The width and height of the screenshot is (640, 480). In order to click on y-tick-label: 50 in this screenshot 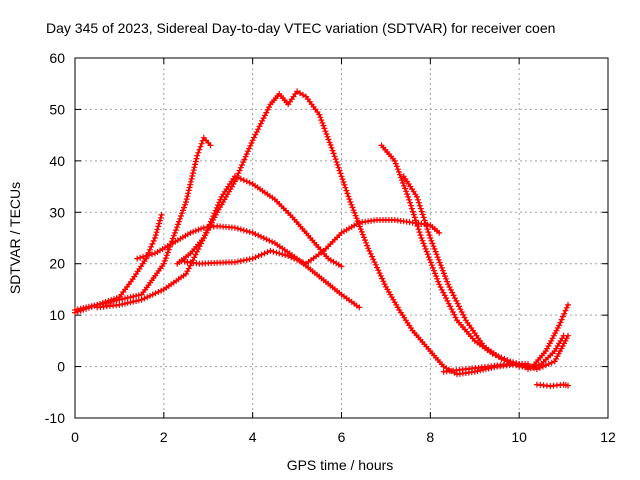, I will do `click(57, 109)`.